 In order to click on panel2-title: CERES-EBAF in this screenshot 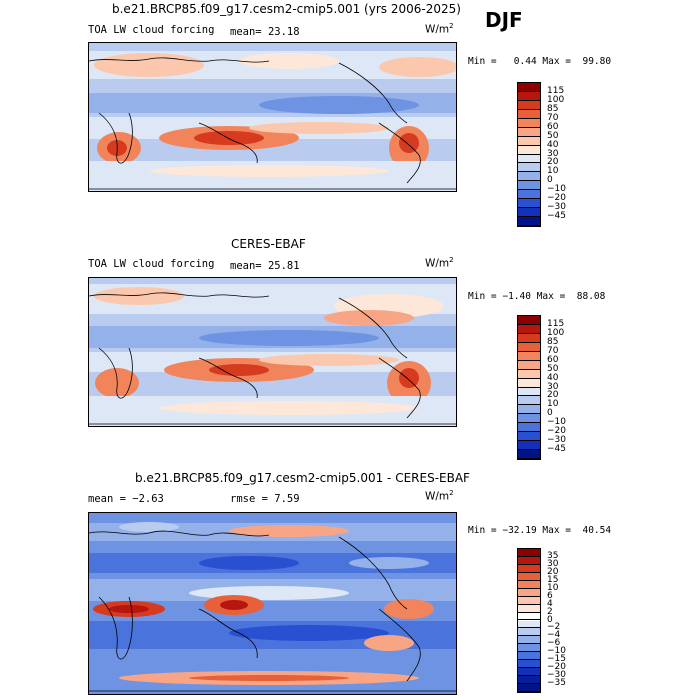, I will do `click(268, 244)`.